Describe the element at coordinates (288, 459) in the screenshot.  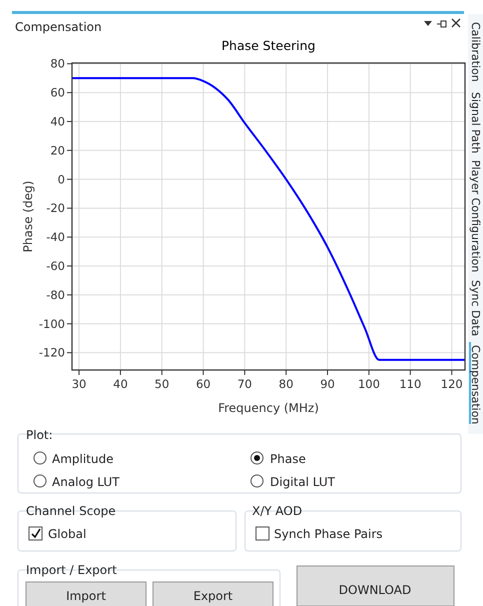
I see `text: Phase` at that location.